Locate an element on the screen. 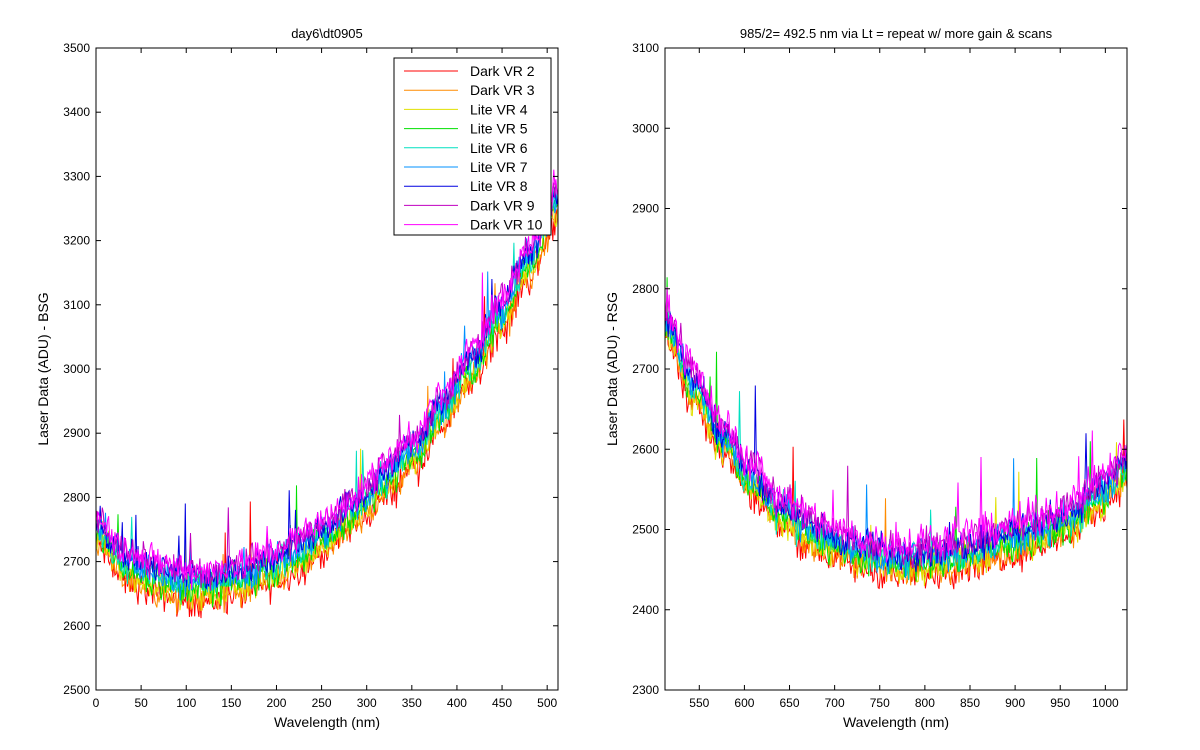 The height and width of the screenshot is (750, 1200). x-tick-label: 1000 is located at coordinates (1105, 703).